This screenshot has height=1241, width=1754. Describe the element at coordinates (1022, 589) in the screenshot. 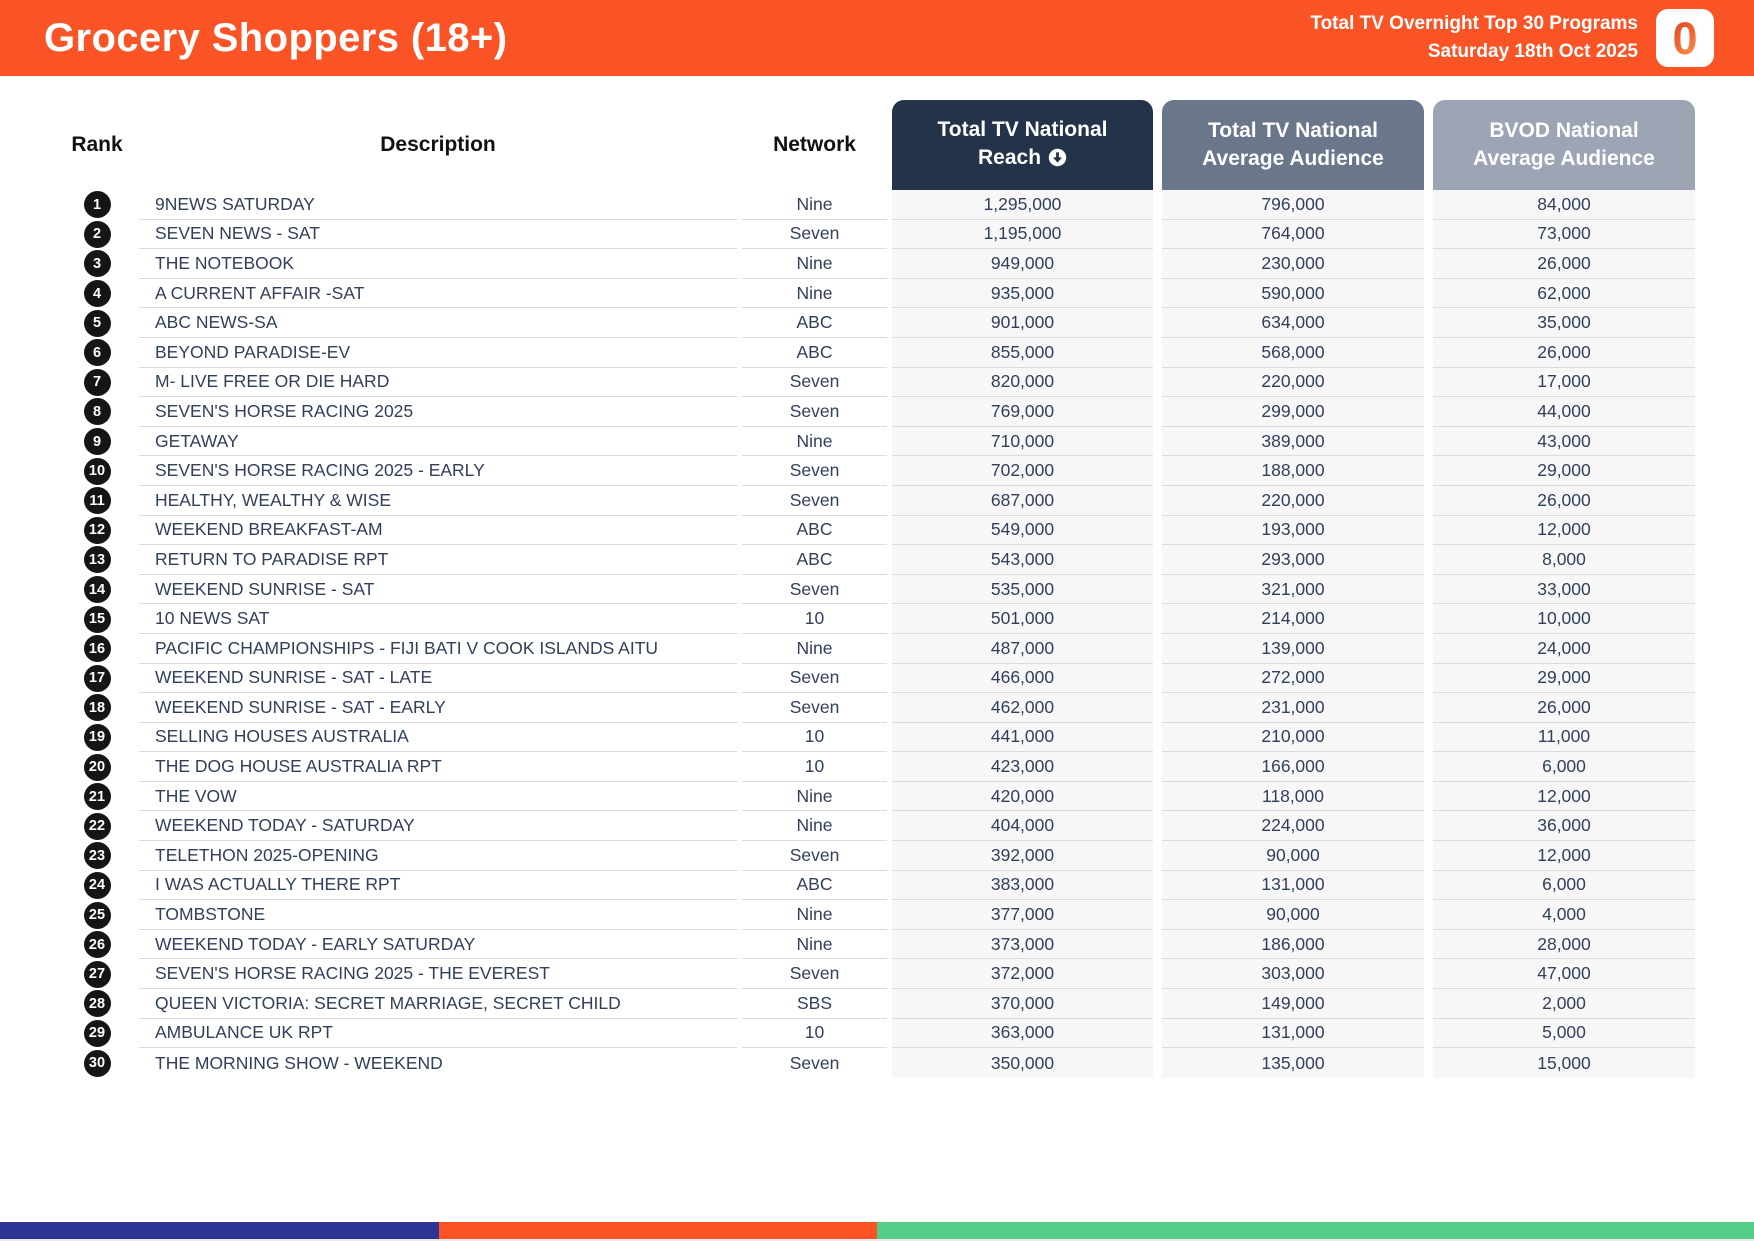

I see `reach-value: 535,000` at that location.